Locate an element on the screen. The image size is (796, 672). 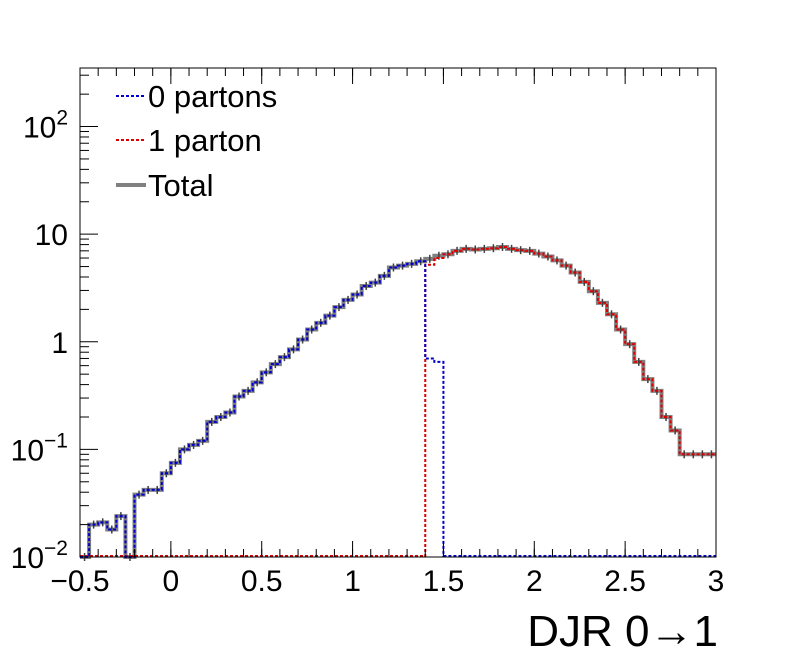
y-tick-label: 10⁻² is located at coordinates (39, 556).